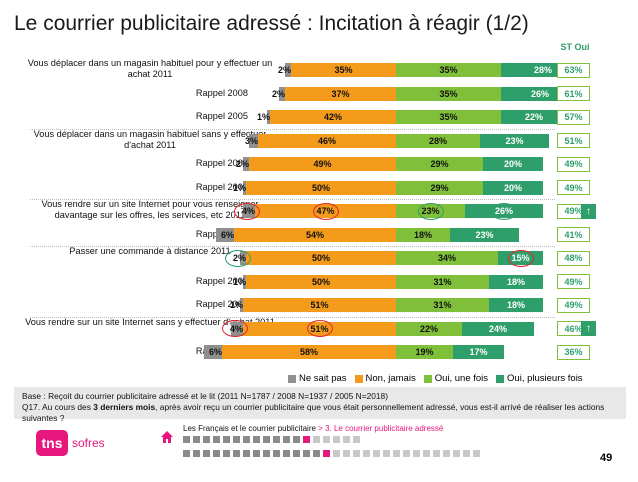 The height and width of the screenshot is (482, 638). Describe the element at coordinates (340, 93) in the screenshot. I see `non-jamais-segment: 37%` at that location.